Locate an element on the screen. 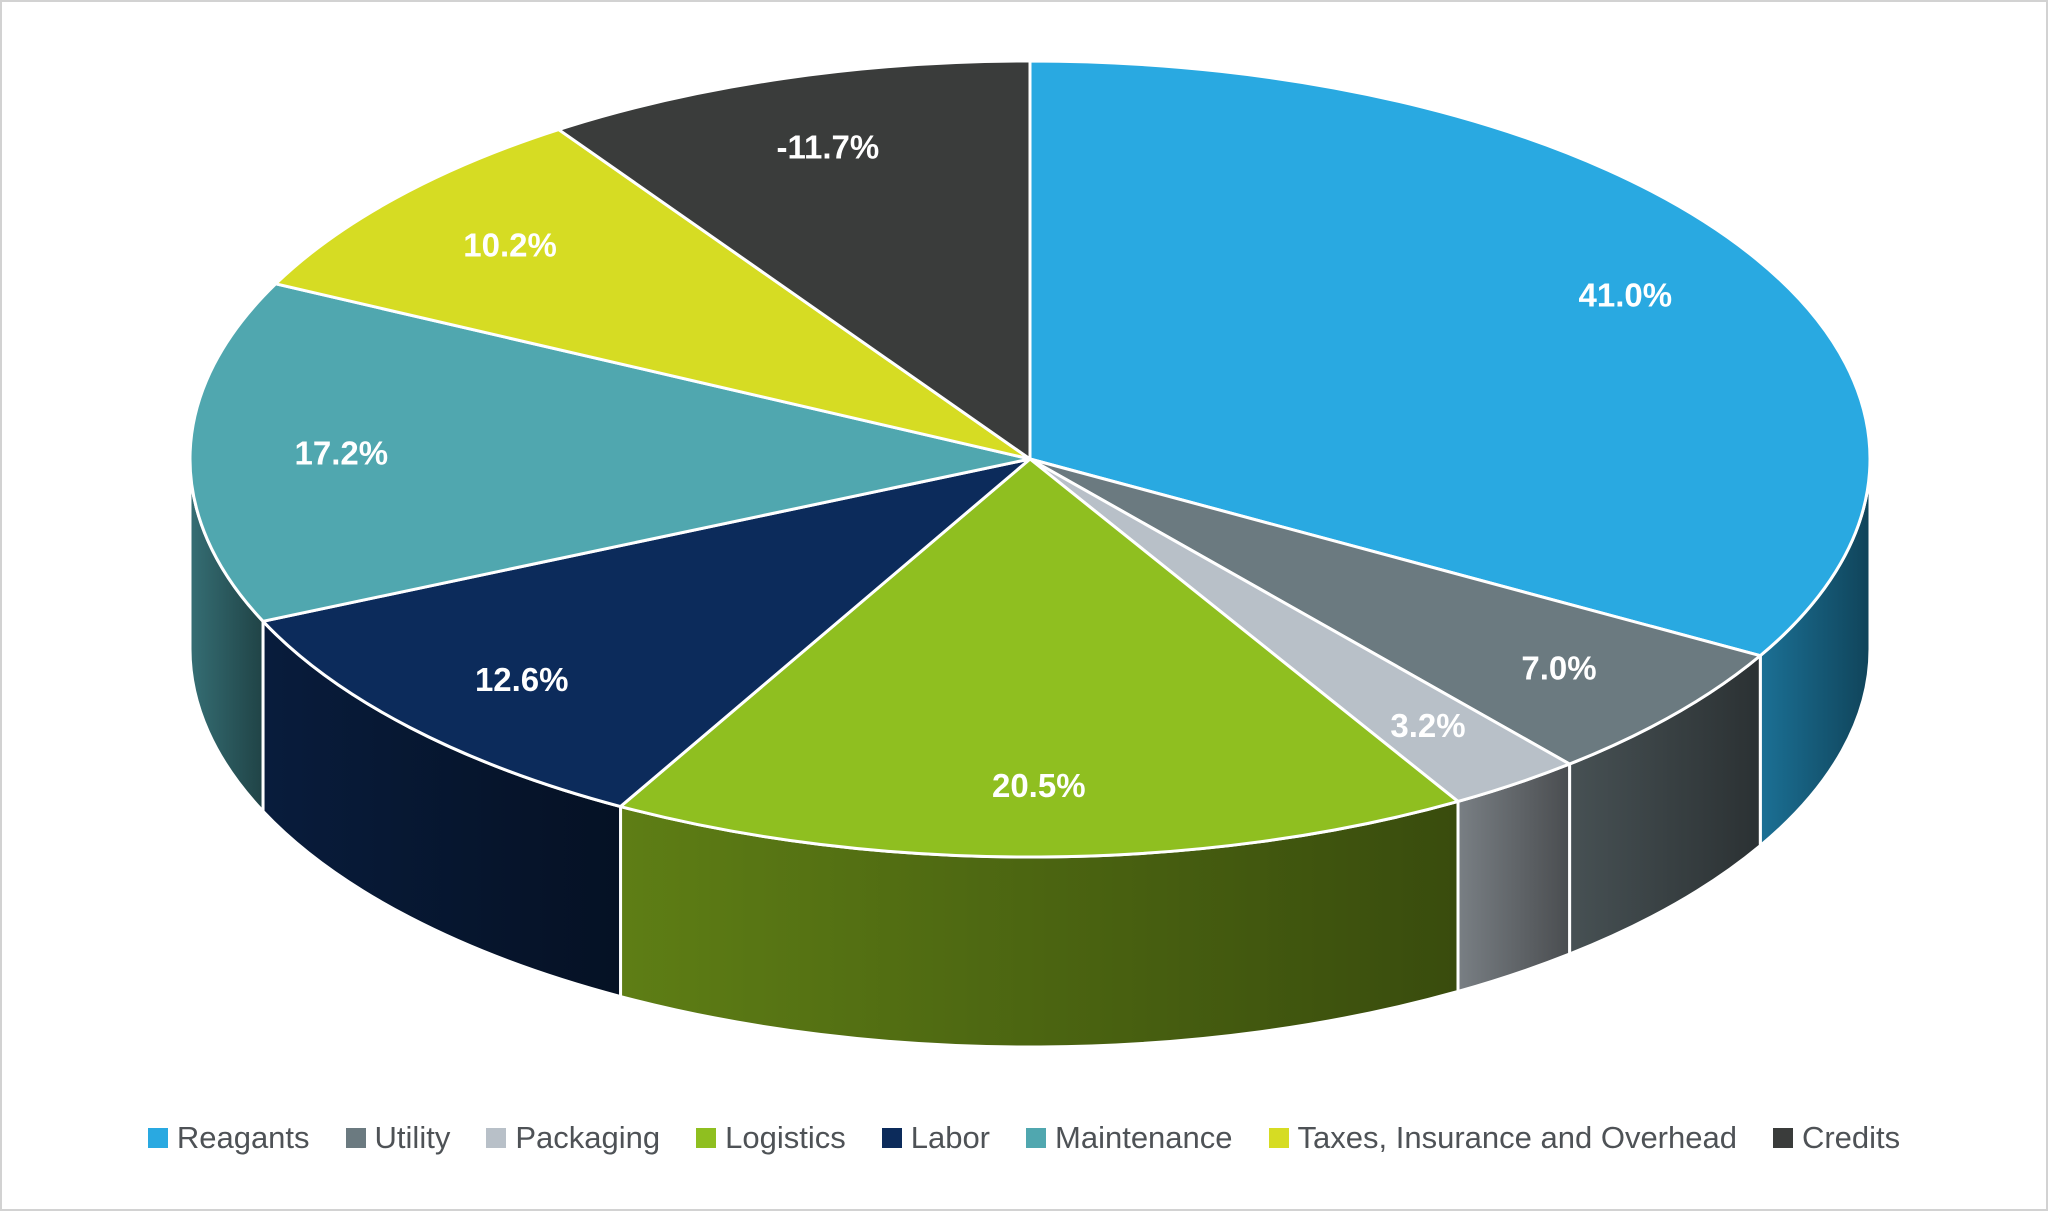 This screenshot has width=2048, height=1211. pie-slice-credits is located at coordinates (794, 260).